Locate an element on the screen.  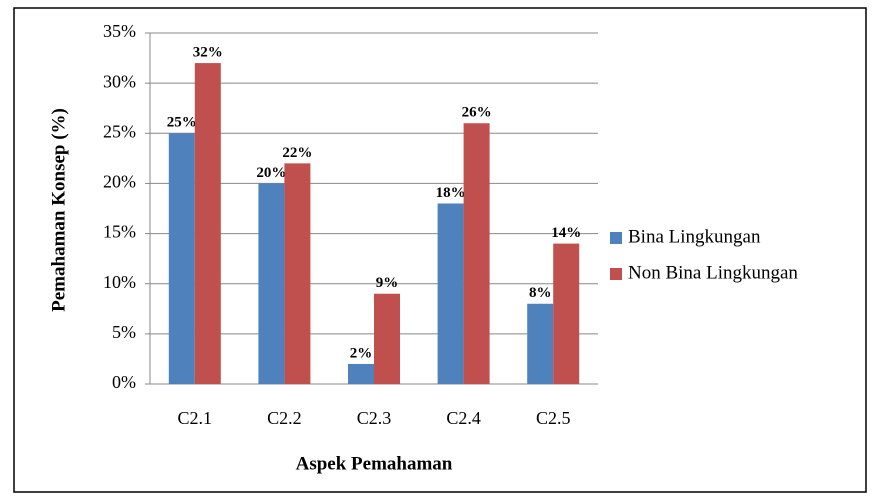
value-label: 18% is located at coordinates (451, 193).